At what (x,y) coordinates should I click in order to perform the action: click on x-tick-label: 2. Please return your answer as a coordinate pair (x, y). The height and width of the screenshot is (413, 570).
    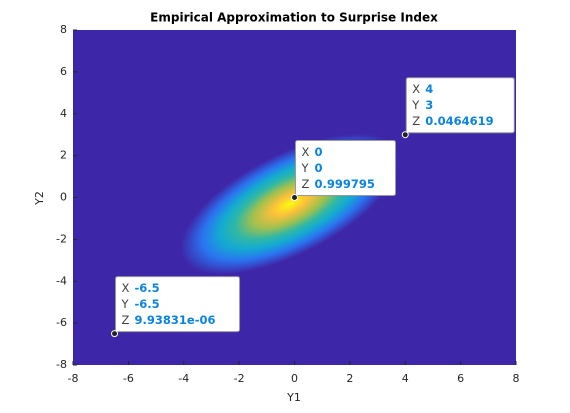
    Looking at the image, I should click on (349, 378).